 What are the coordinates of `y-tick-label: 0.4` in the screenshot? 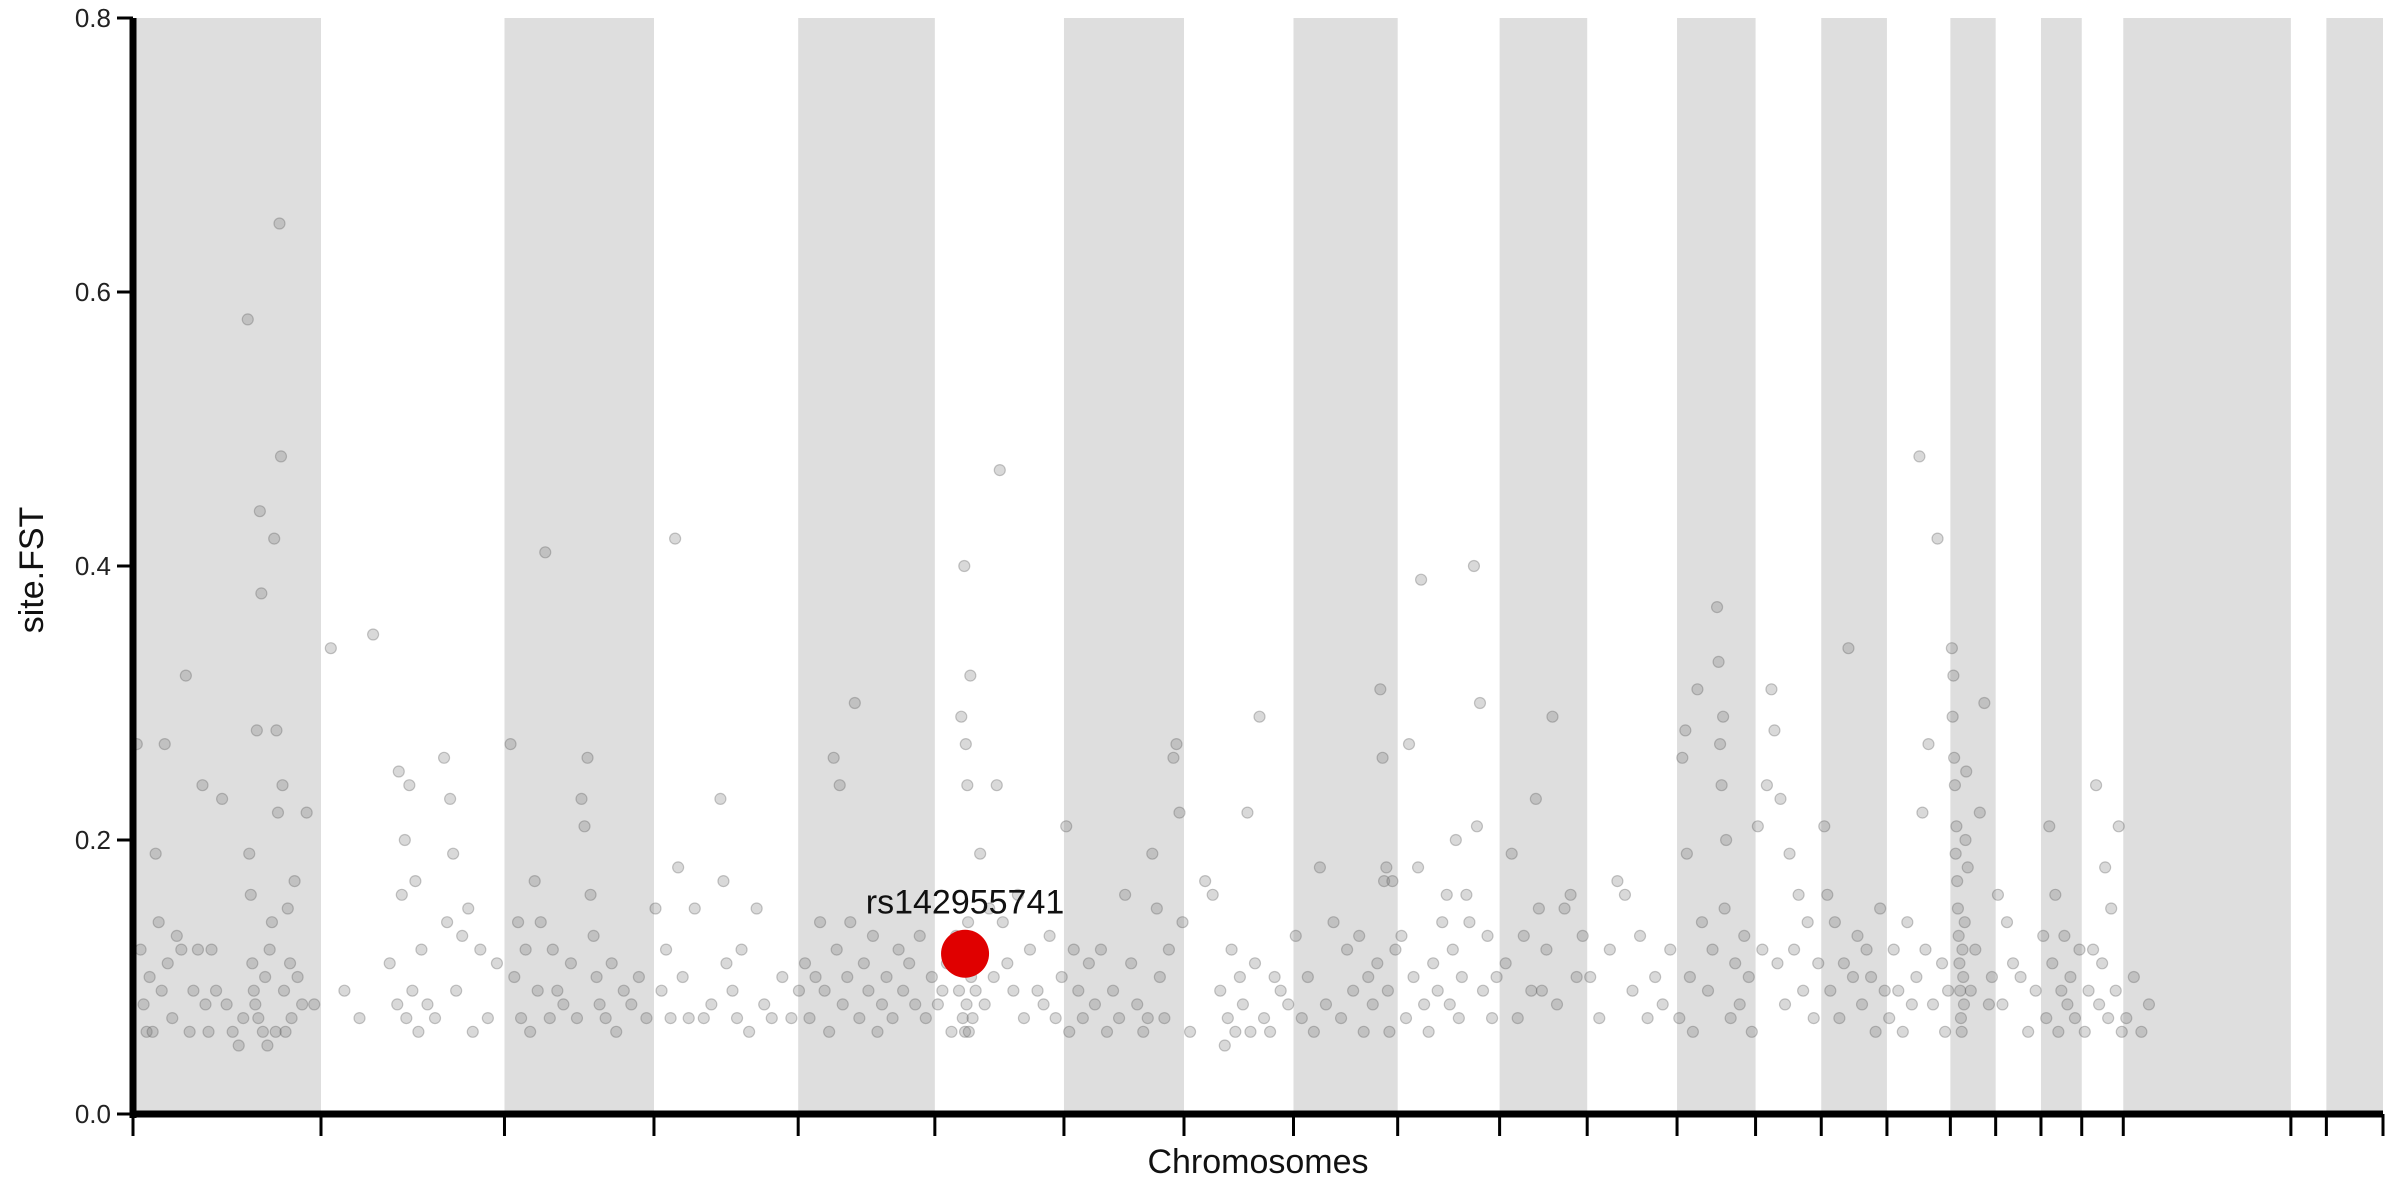 It's located at (93, 566).